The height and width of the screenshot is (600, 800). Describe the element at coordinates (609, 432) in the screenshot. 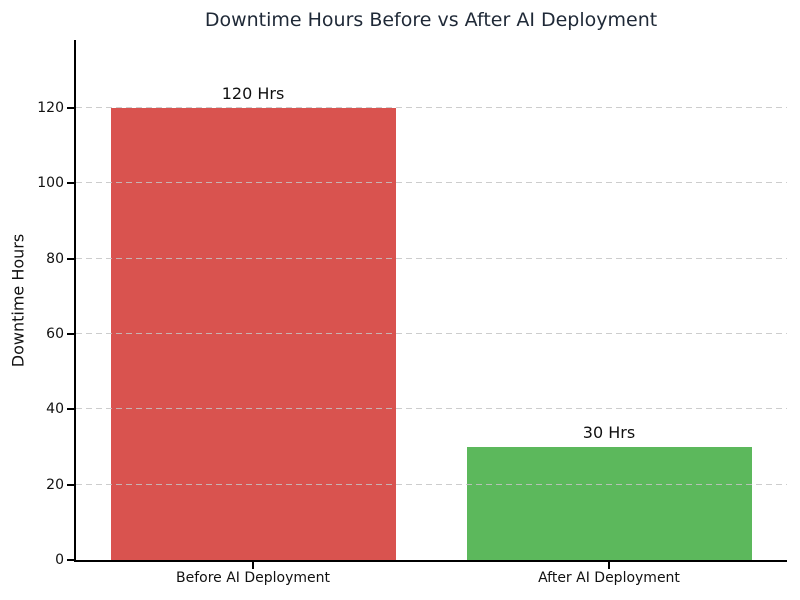

I see `bar-value-label: 30 Hrs` at that location.